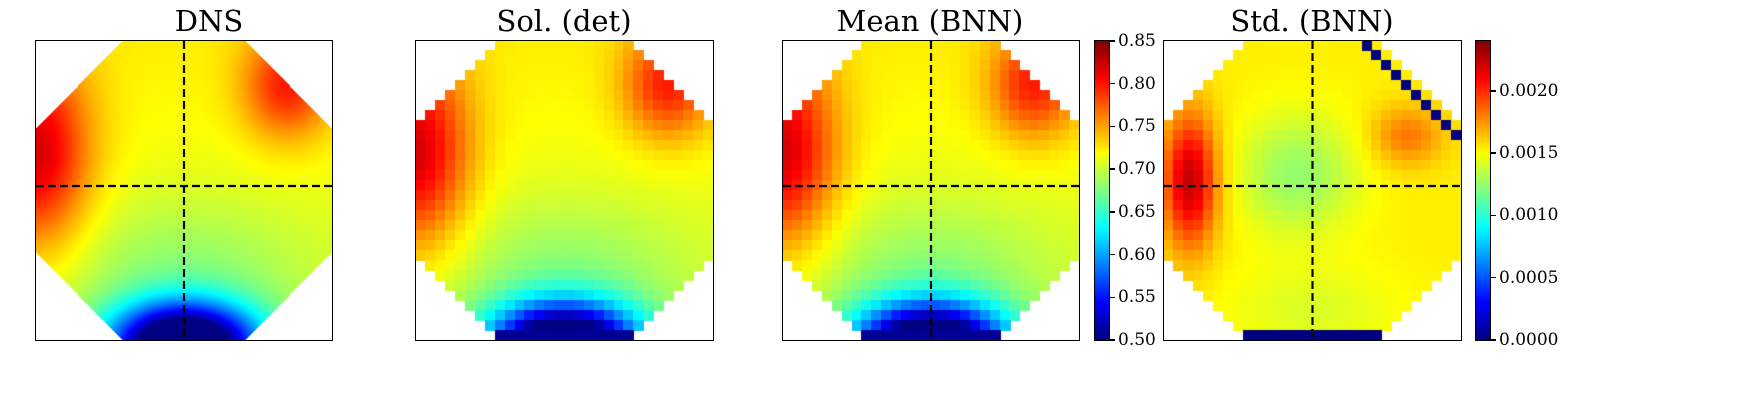 Image resolution: width=1760 pixels, height=400 pixels. I want to click on sol-det-heatmap-image, so click(564, 190).